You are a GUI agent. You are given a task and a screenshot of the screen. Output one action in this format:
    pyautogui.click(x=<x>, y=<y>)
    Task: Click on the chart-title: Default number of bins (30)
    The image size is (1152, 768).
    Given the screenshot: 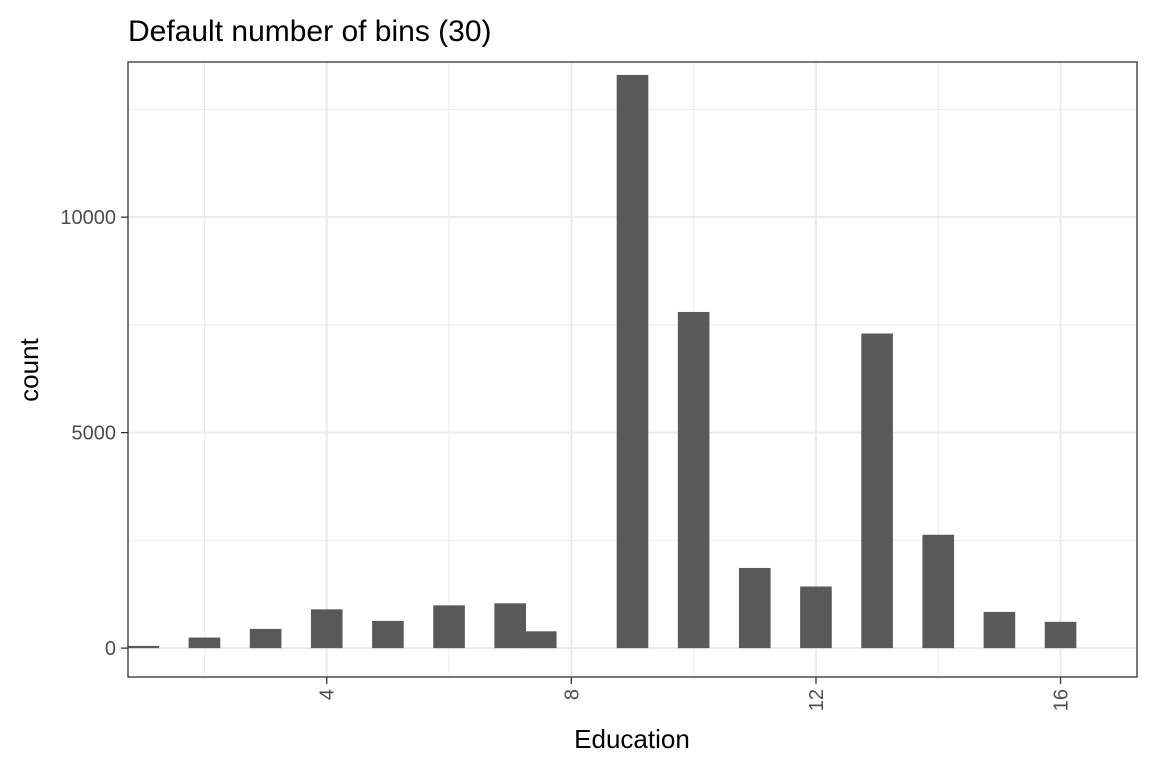 What is the action you would take?
    pyautogui.click(x=310, y=31)
    